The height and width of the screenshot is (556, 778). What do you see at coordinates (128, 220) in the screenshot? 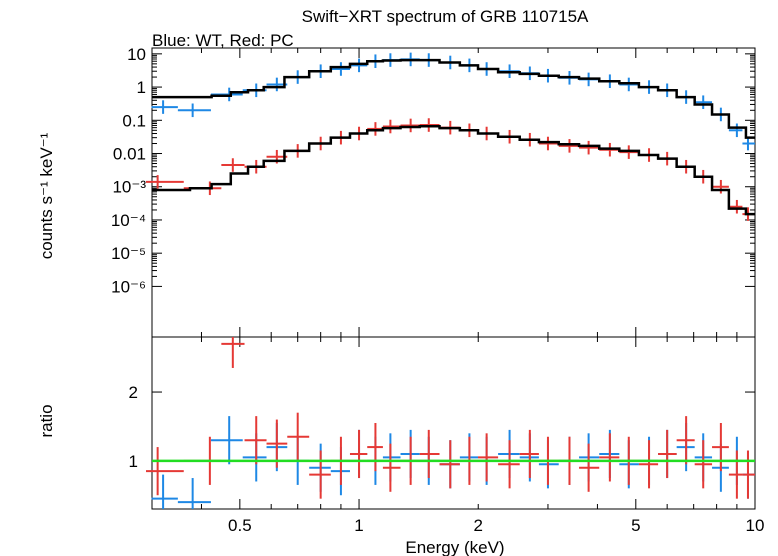
I see `spectrum-y-tick-label-5: 10⁻⁴` at bounding box center [128, 220].